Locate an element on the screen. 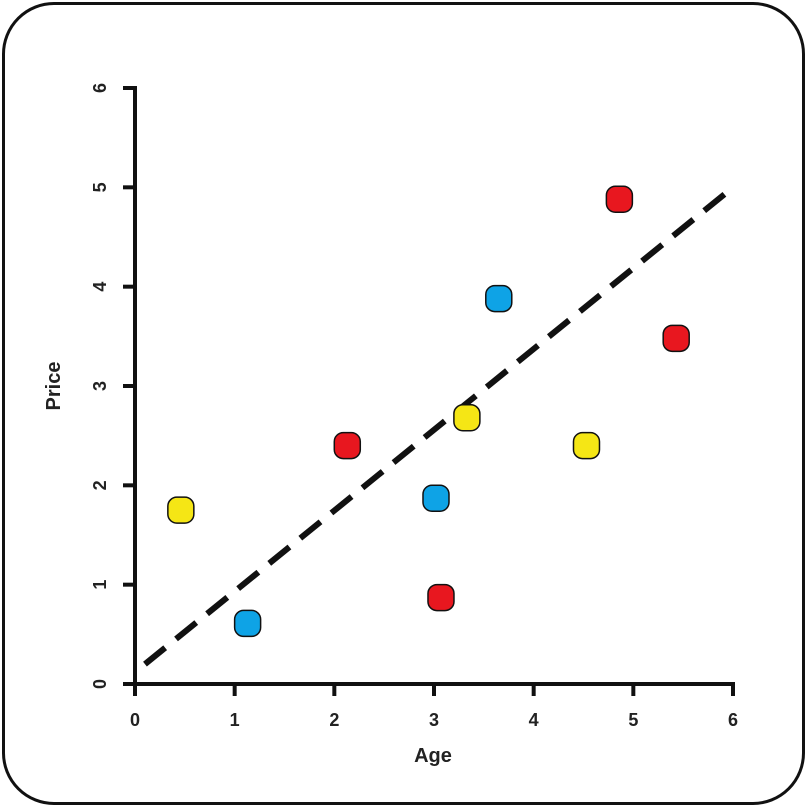 The height and width of the screenshot is (811, 811). y-tick-label: 1 is located at coordinates (100, 585).